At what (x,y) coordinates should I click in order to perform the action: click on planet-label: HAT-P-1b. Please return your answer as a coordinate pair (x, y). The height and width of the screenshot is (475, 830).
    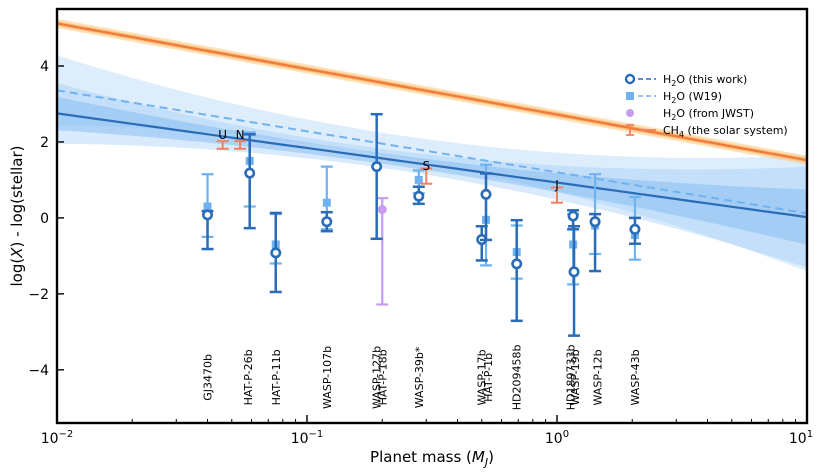
    Looking at the image, I should click on (488, 377).